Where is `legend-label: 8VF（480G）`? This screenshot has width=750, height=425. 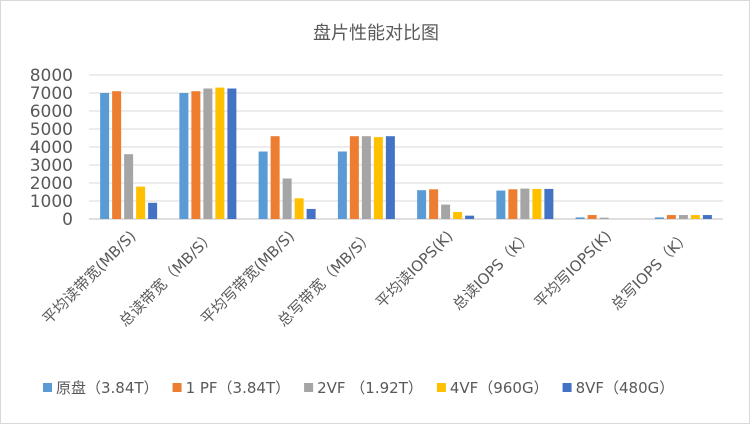 legend-label: 8VF（480G） is located at coordinates (625, 388).